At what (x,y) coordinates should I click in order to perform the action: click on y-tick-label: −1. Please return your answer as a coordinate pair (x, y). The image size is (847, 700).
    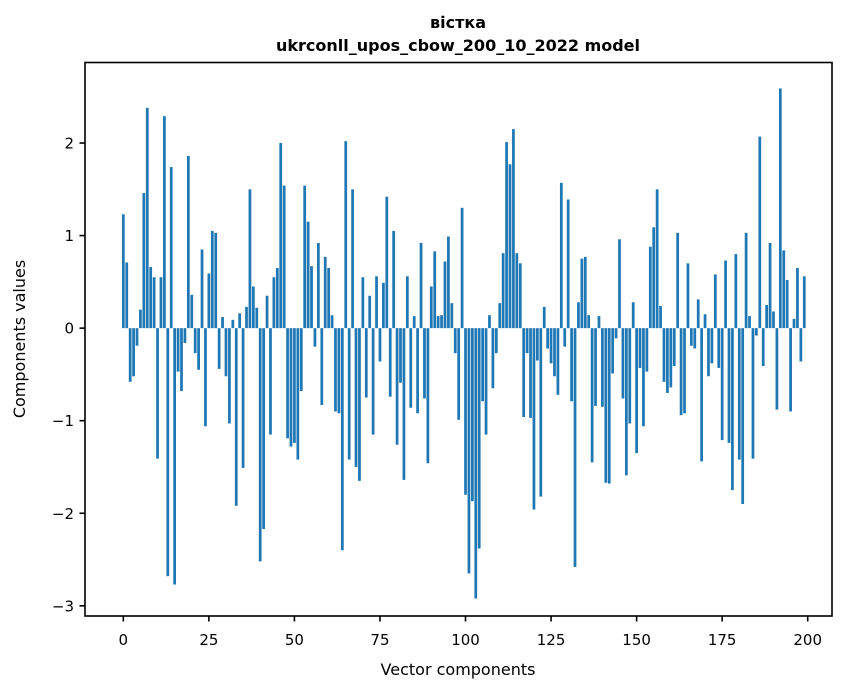
    Looking at the image, I should click on (63, 421).